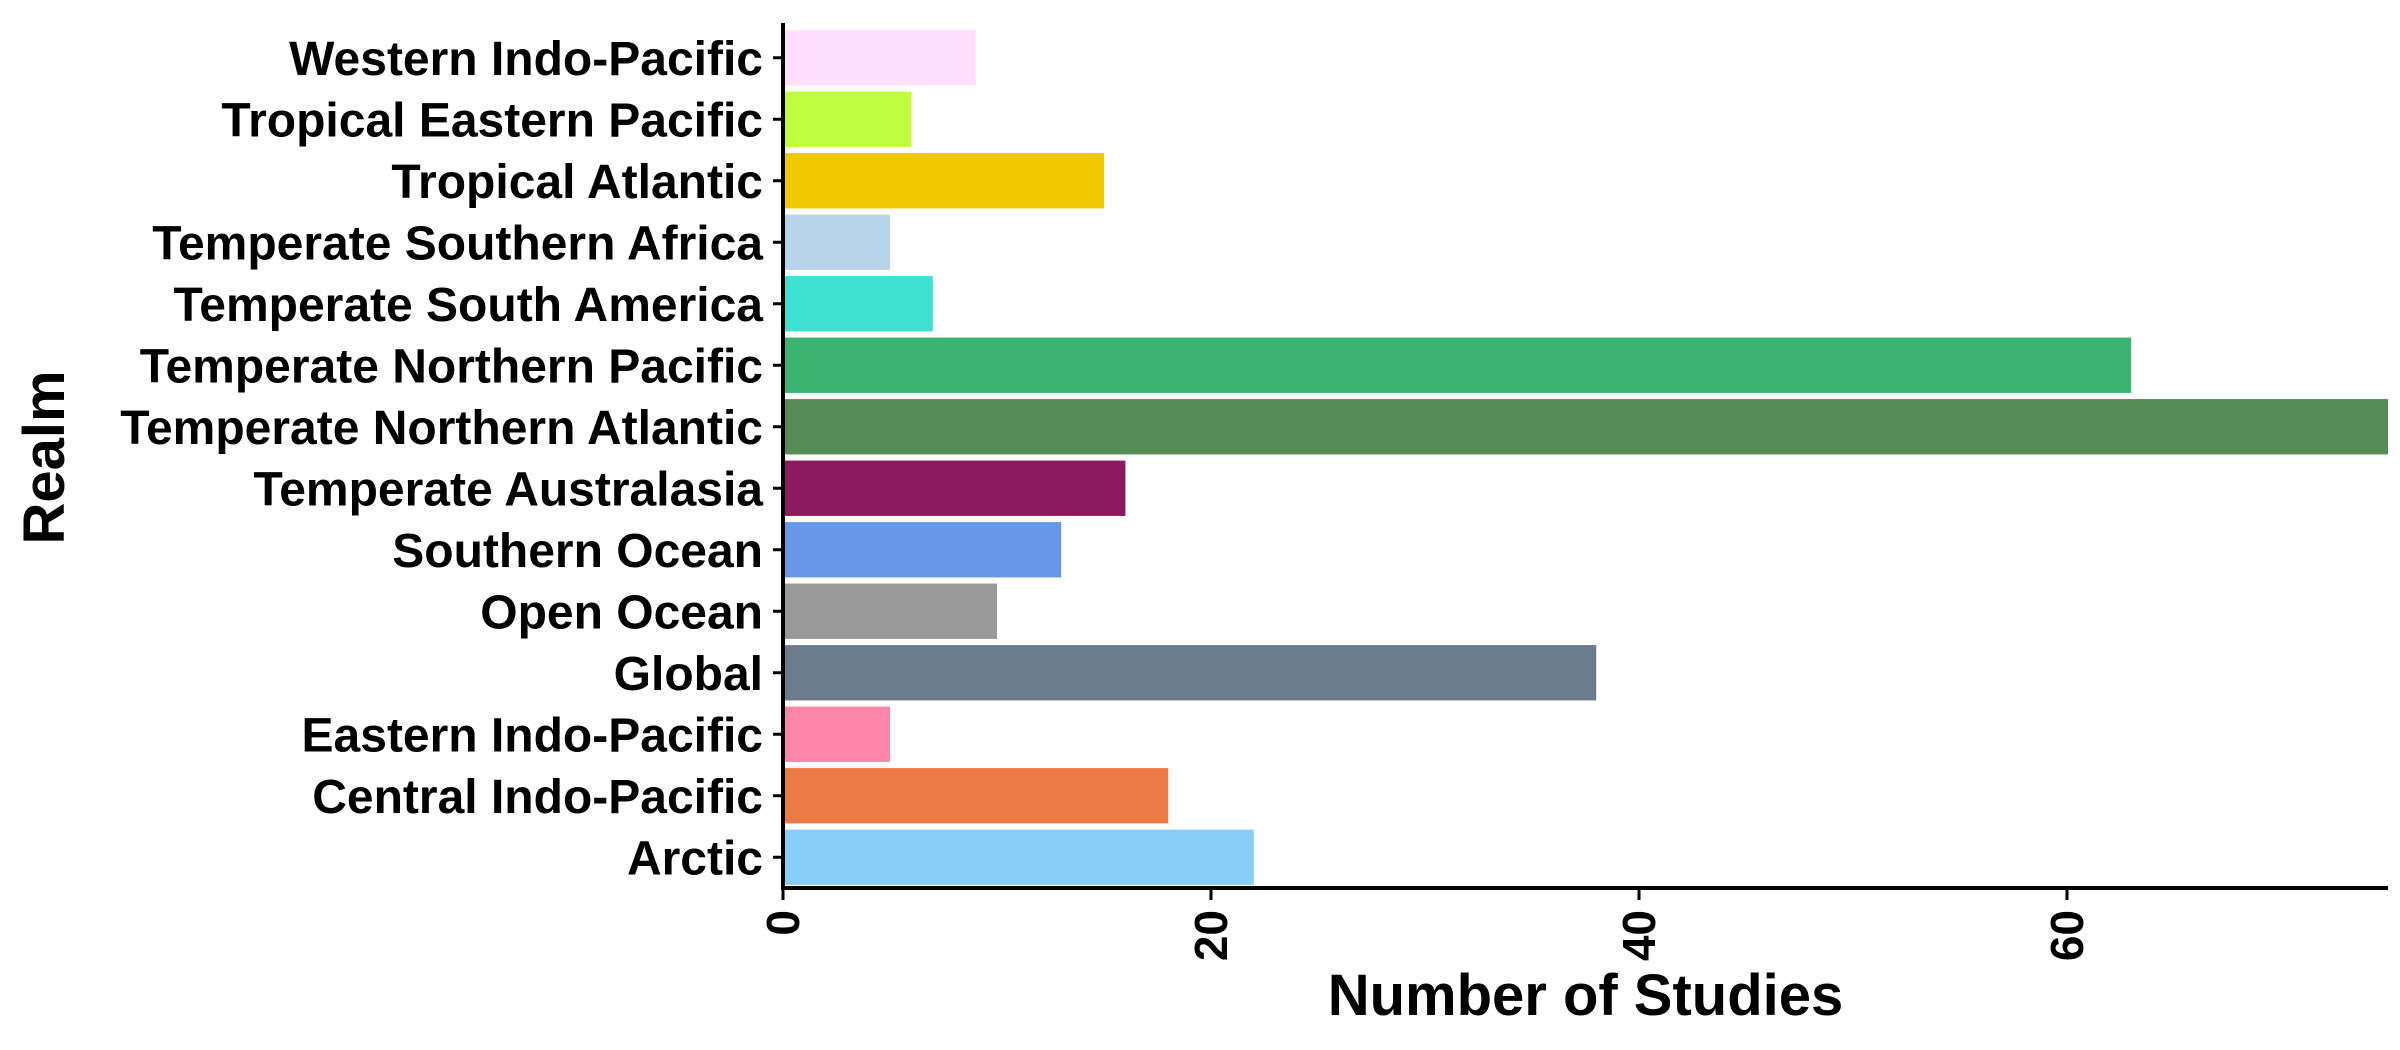 The image size is (2400, 1050). I want to click on x-tick-label: 40, so click(1639, 935).